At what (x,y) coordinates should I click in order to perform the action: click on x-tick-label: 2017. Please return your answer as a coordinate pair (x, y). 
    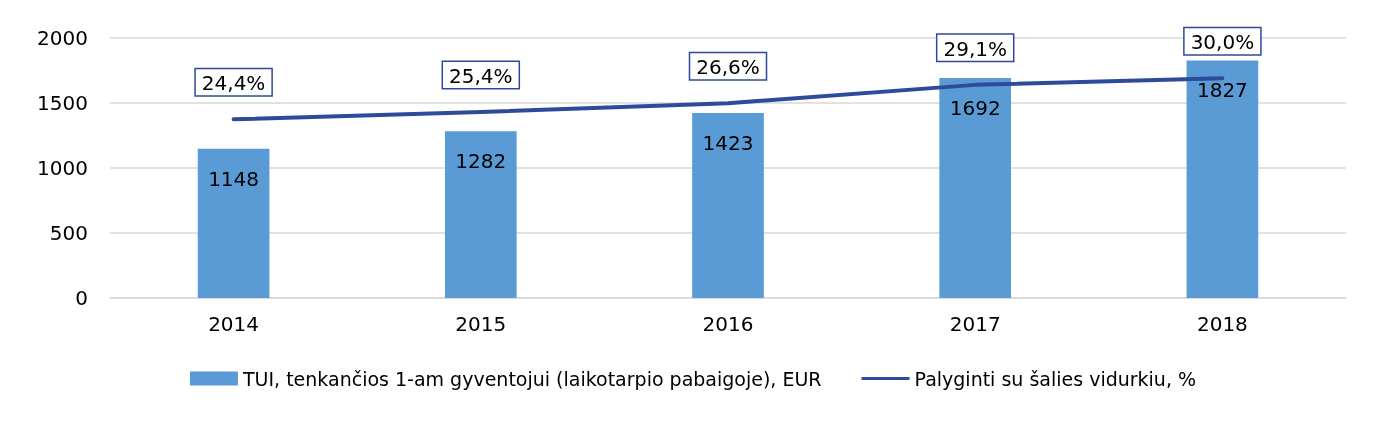
    Looking at the image, I should click on (975, 324).